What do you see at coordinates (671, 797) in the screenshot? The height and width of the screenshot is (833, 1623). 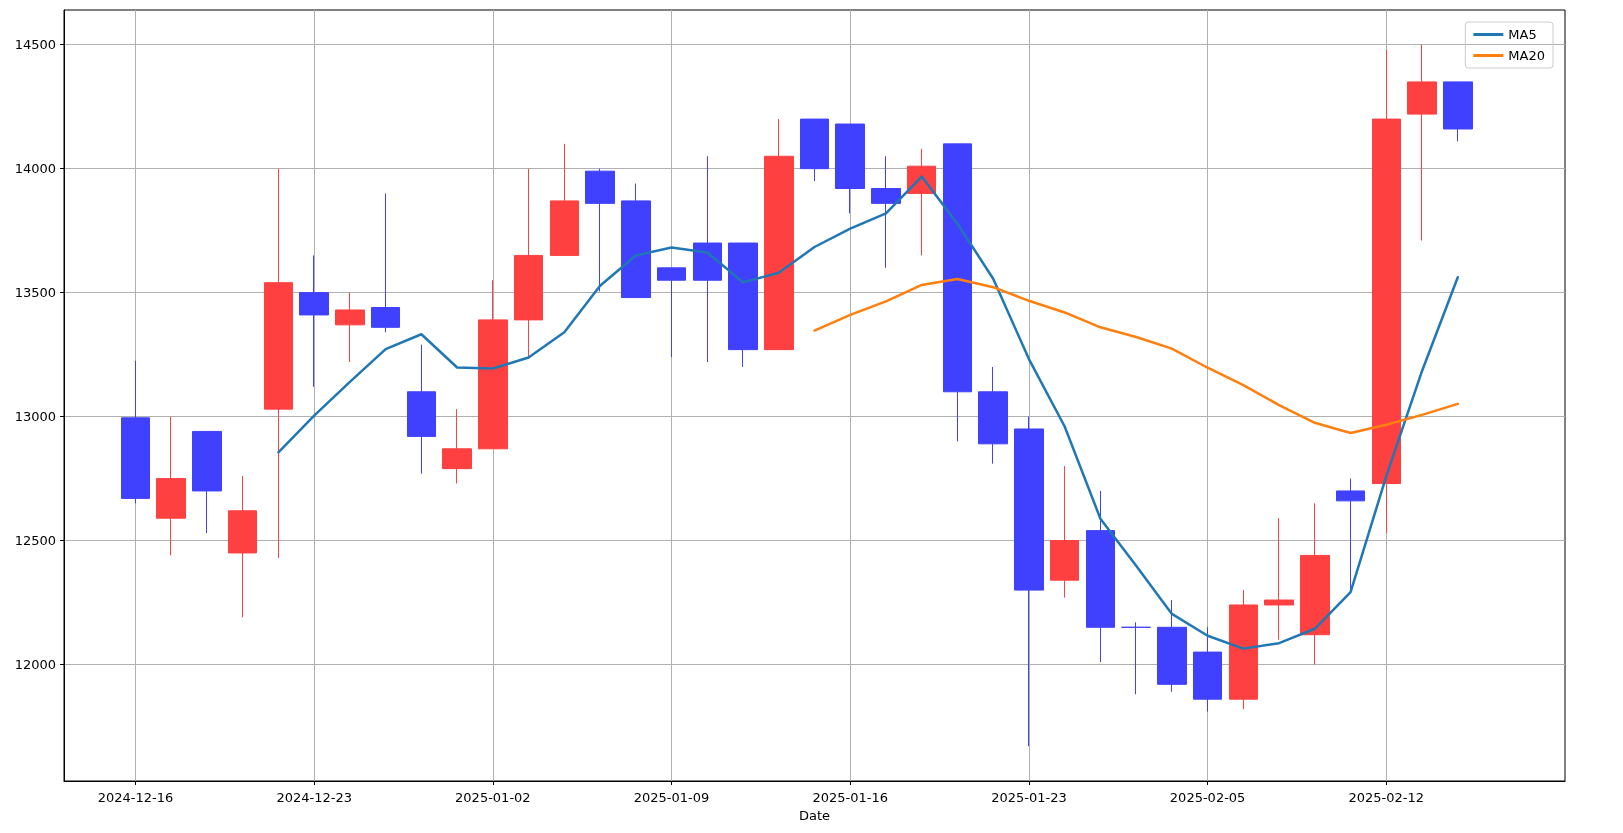 I see `x-tick-label: 2025-01-09` at bounding box center [671, 797].